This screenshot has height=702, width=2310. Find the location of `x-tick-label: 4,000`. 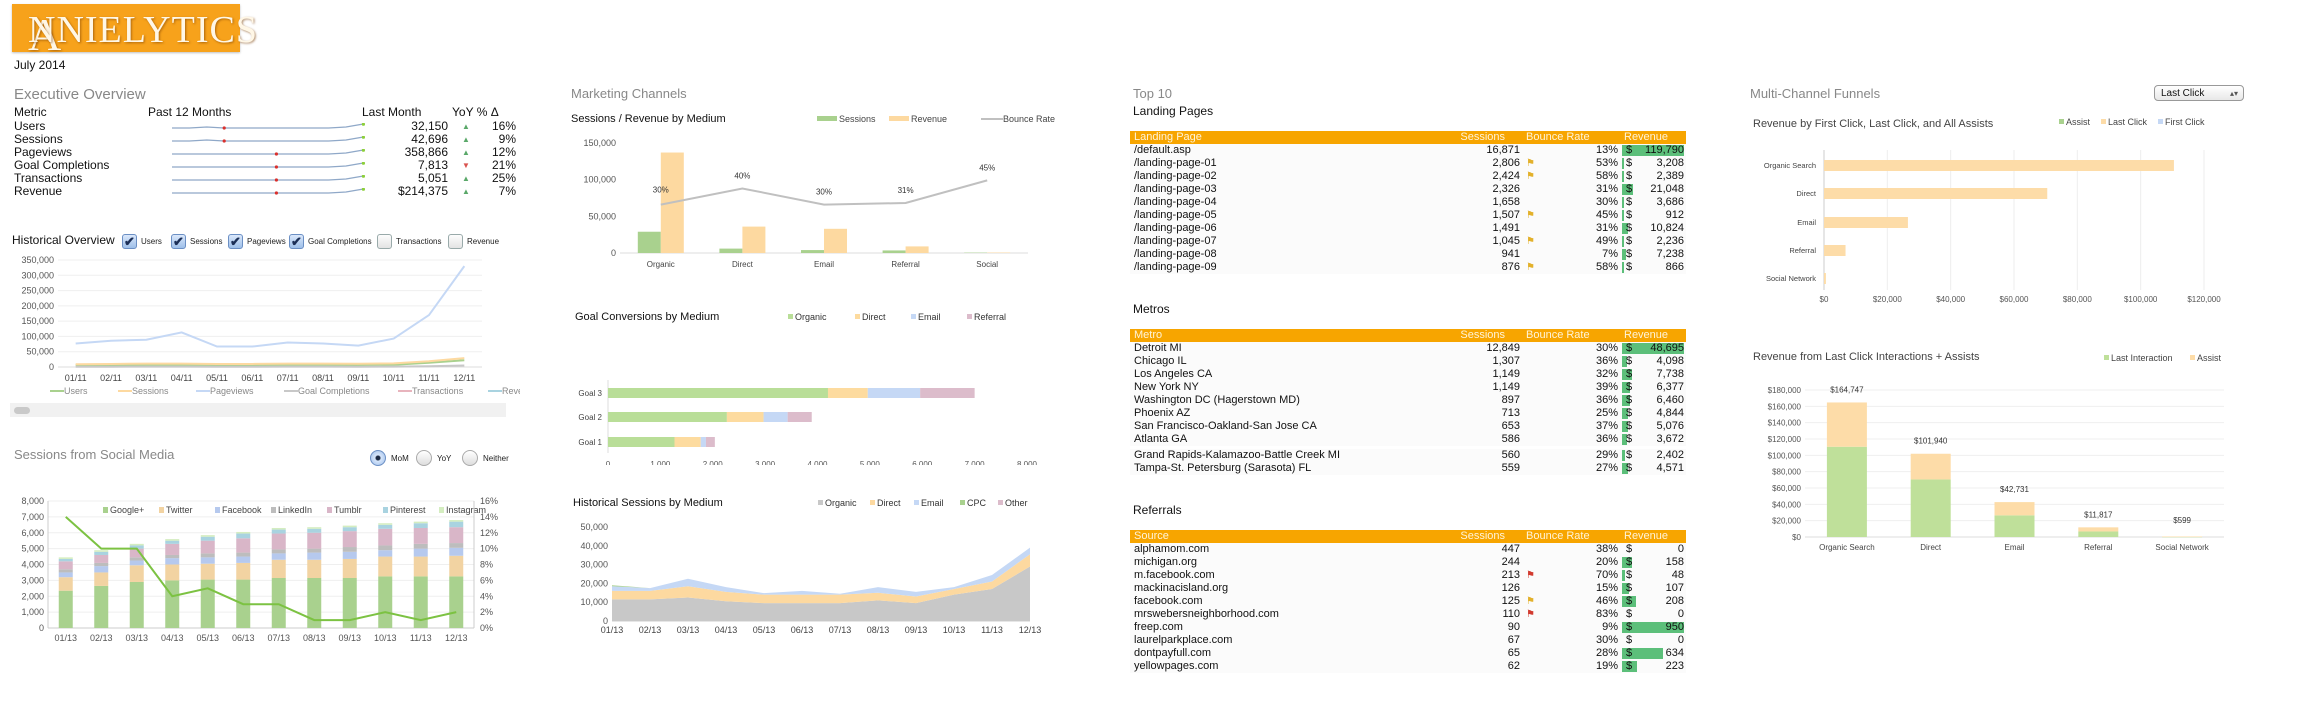

x-tick-label: 4,000 is located at coordinates (817, 462).